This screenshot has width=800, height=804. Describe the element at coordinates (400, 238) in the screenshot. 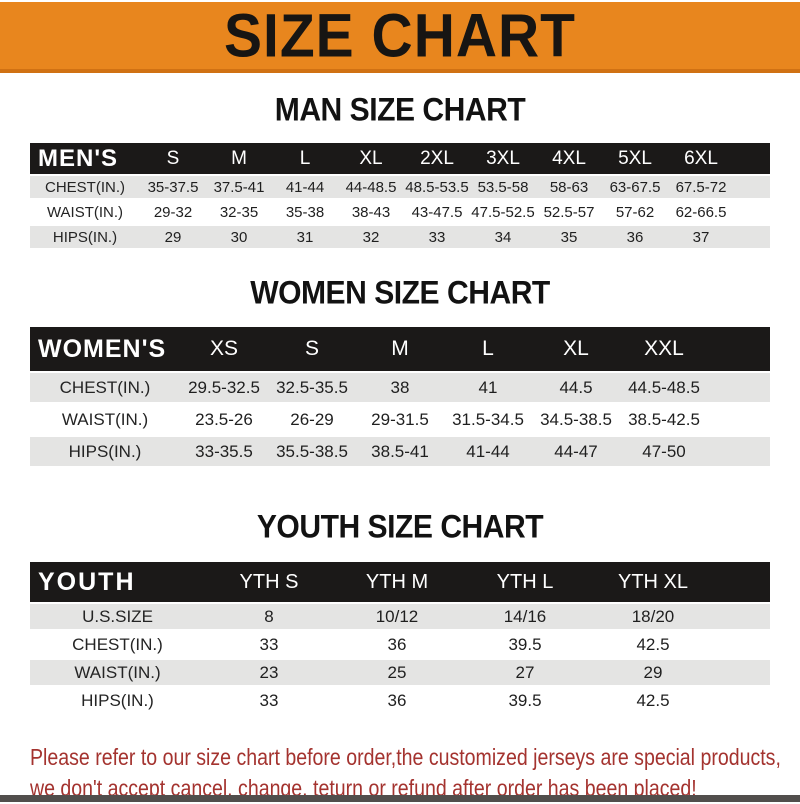

I see `table-row: HIPS(IN.) 29 30 31 32 33 34 35 36 37` at that location.